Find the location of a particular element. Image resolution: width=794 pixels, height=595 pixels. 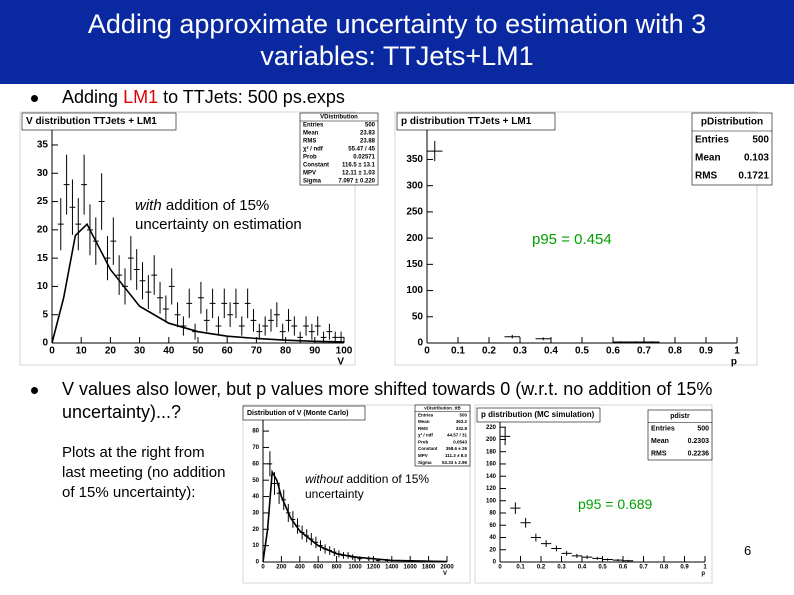

annotation-text: without is located at coordinates (324, 479).